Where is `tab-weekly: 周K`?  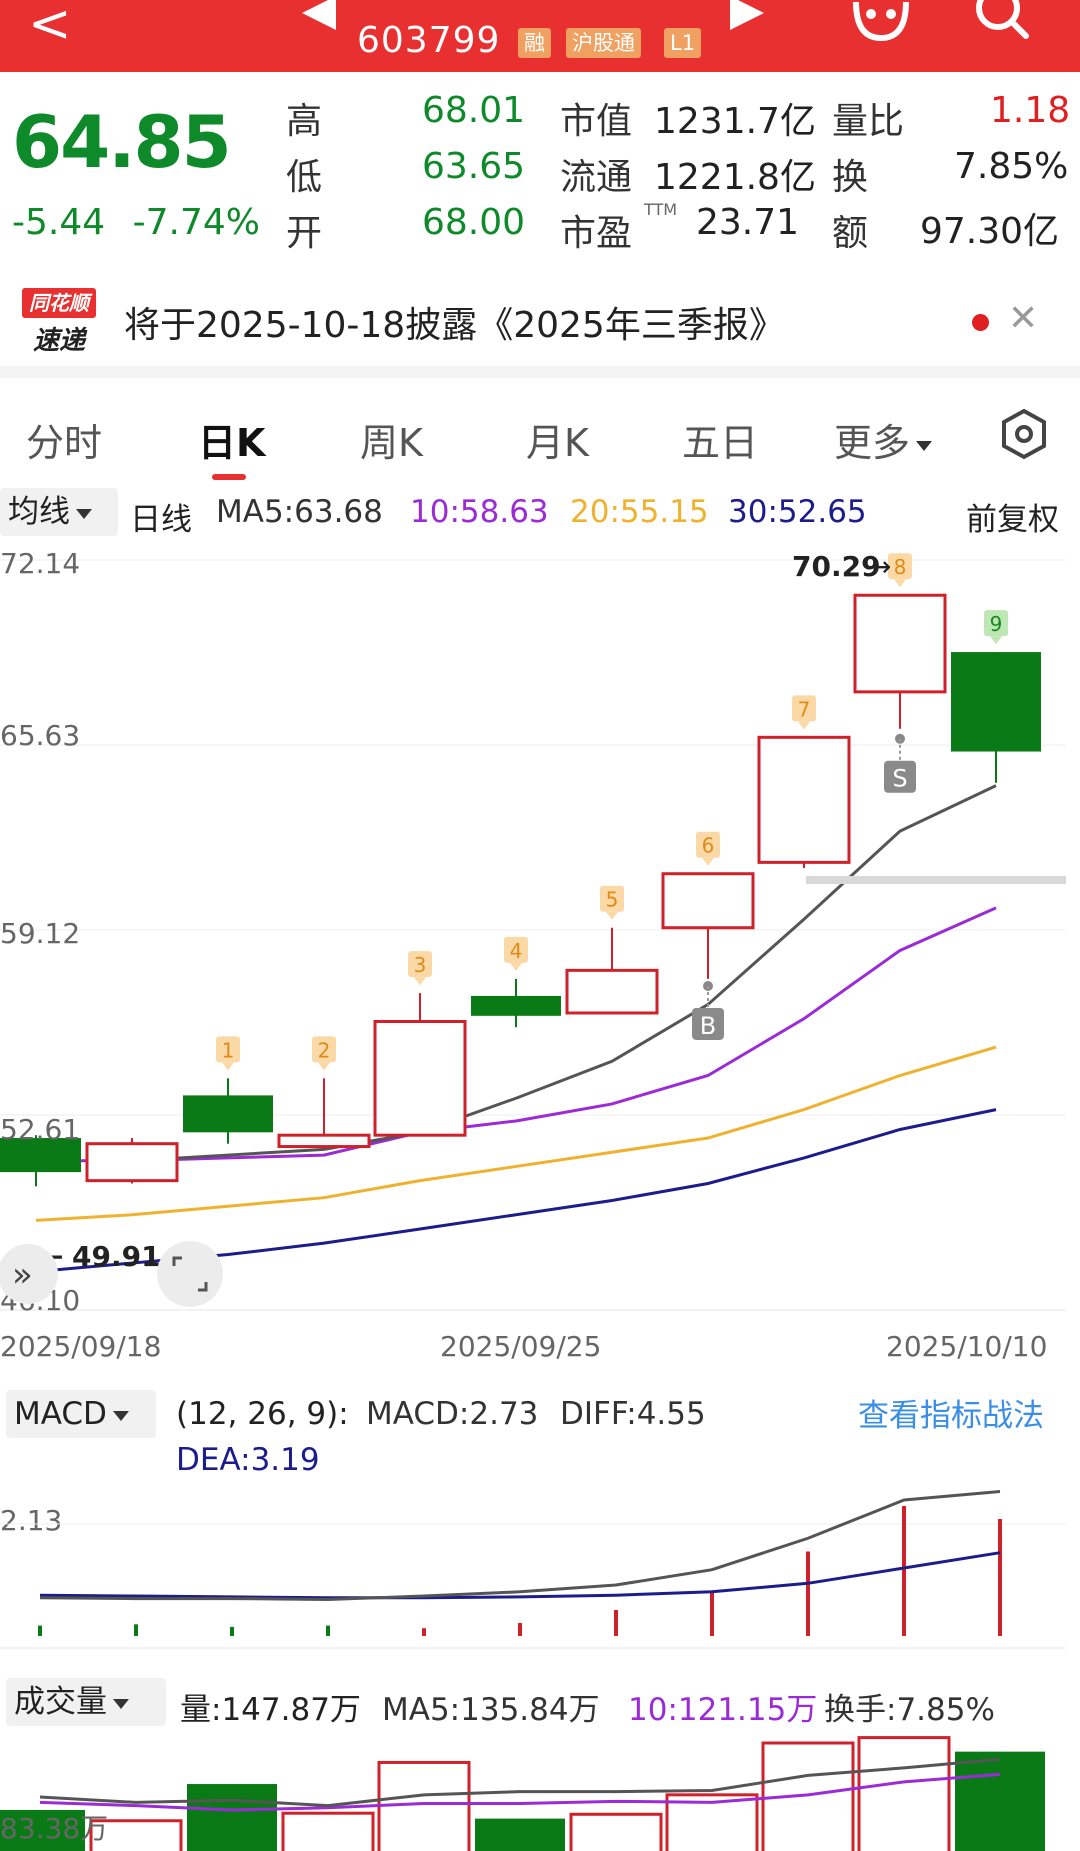
tab-weekly: 周K is located at coordinates (391, 443).